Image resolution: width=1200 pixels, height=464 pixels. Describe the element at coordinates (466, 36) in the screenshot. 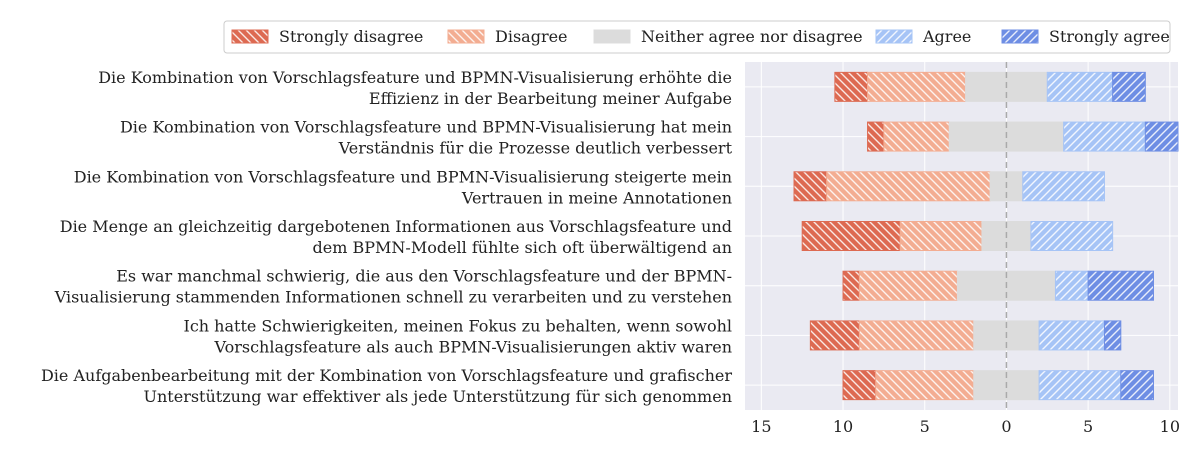

I see `legend-swatch-disagree` at that location.